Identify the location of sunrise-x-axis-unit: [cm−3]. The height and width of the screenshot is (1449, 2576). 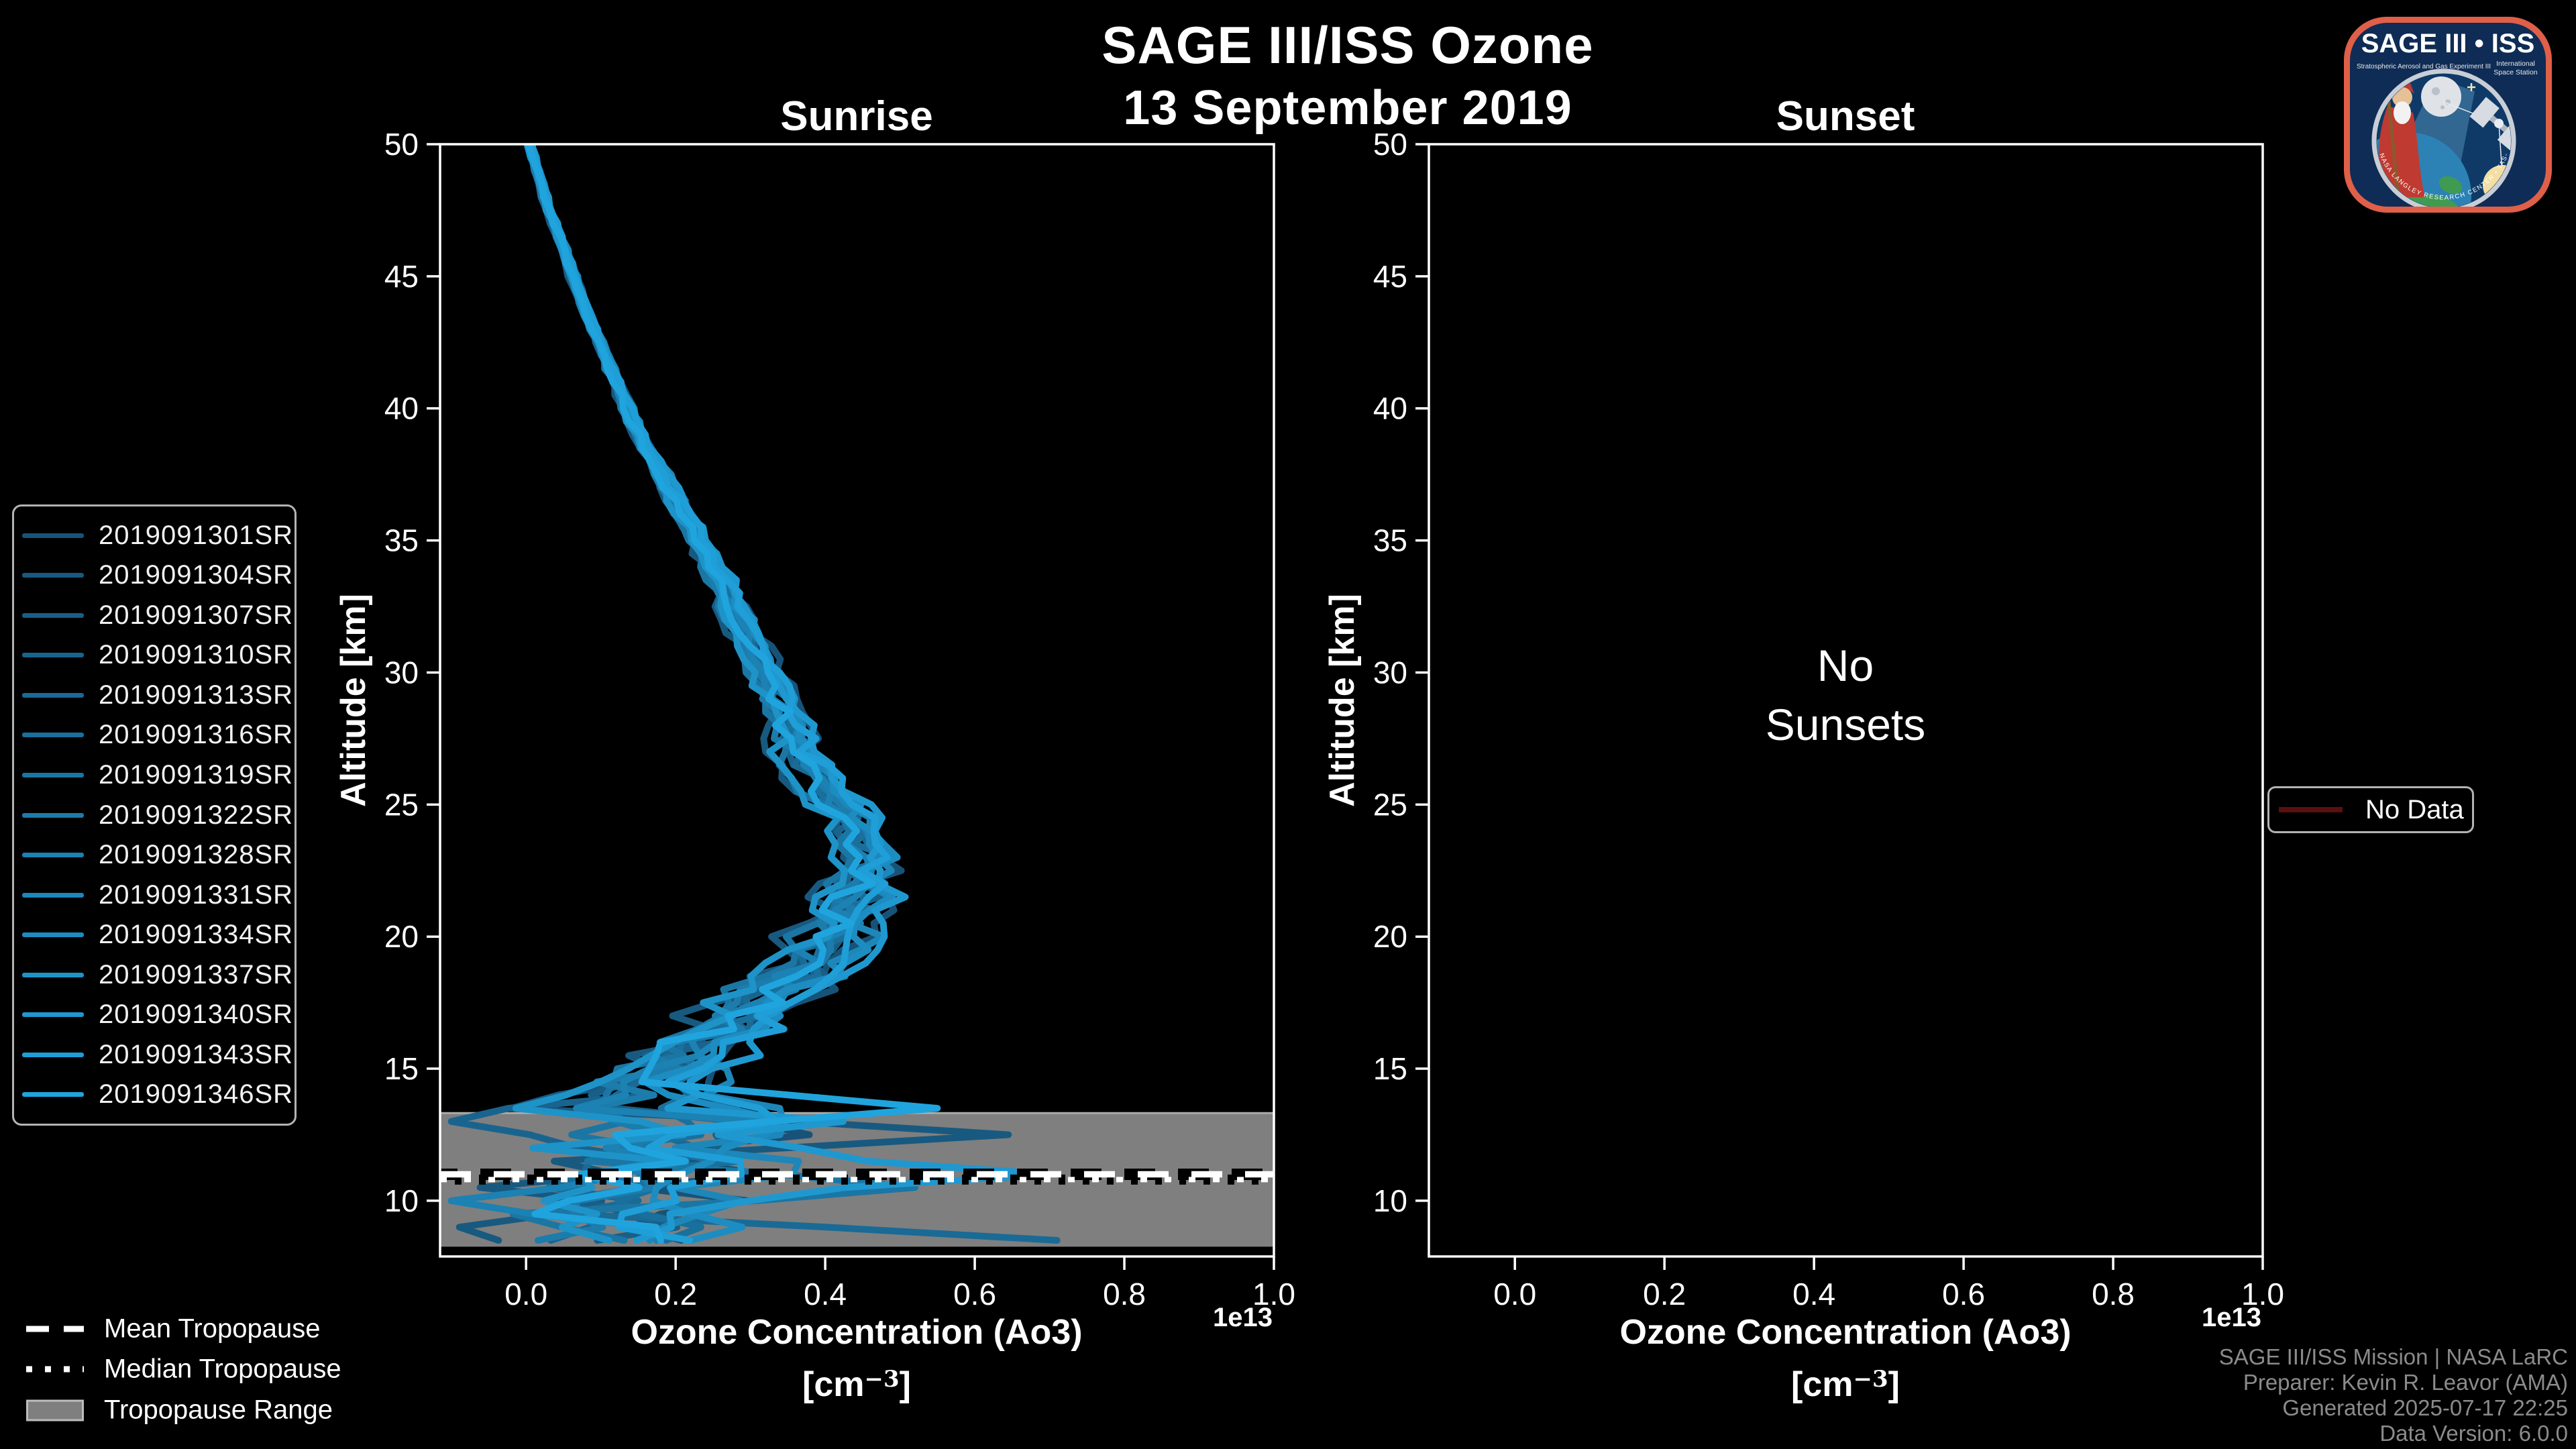
(856, 1384).